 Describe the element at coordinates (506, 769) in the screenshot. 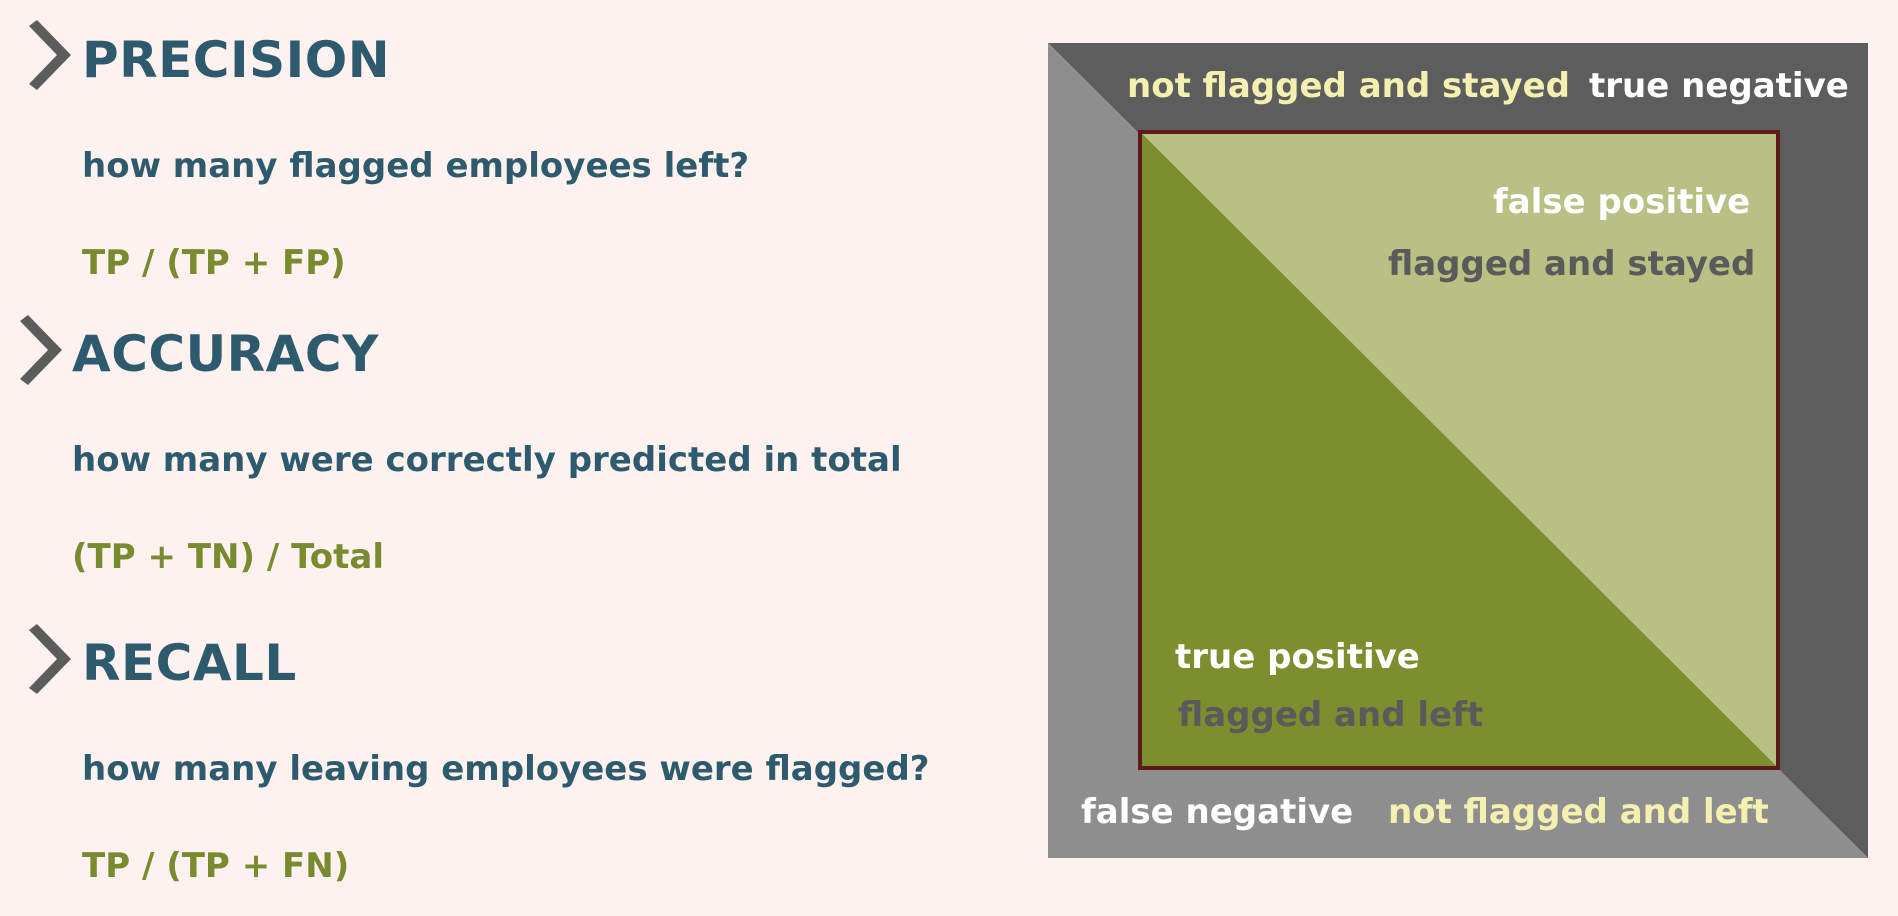

I see `recall-question: how many leaving employees were flagged?` at that location.